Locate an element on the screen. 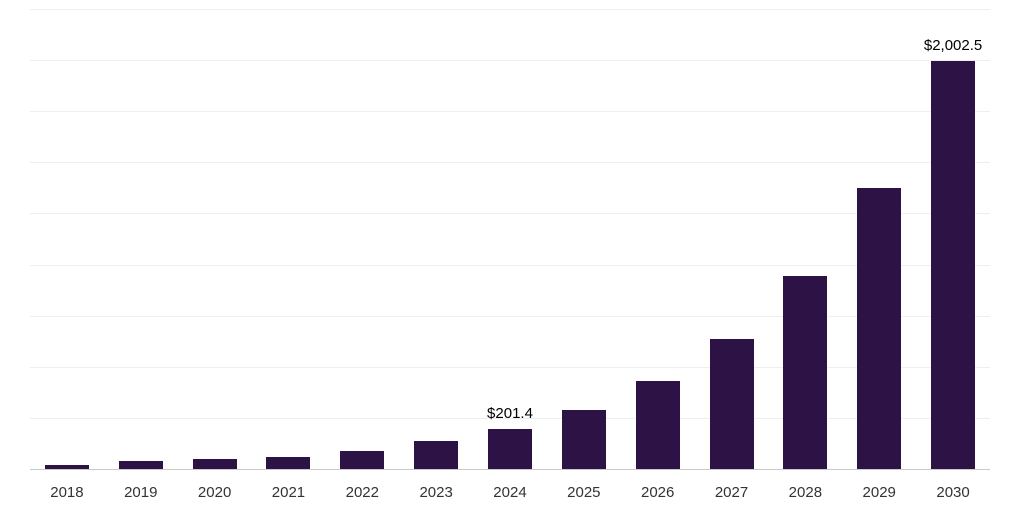 Image resolution: width=1024 pixels, height=512 pixels. bar-2023 is located at coordinates (436, 455).